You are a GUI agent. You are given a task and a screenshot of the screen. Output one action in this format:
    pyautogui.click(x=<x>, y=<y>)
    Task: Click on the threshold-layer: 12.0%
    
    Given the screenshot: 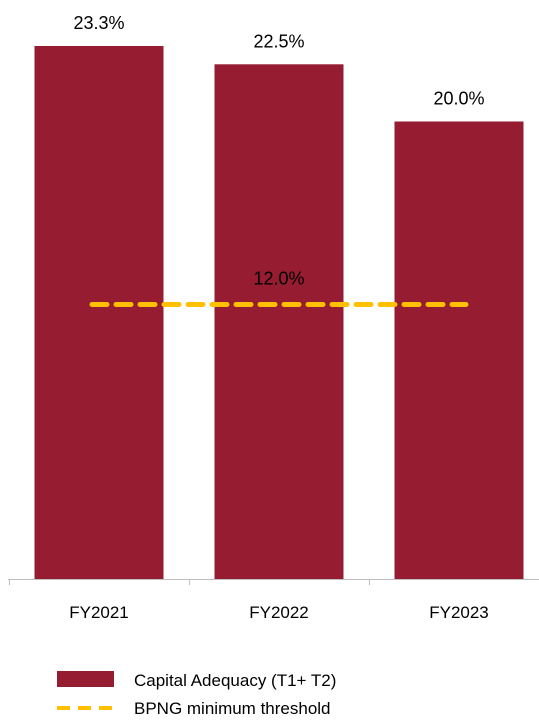 What is the action you would take?
    pyautogui.click(x=279, y=287)
    